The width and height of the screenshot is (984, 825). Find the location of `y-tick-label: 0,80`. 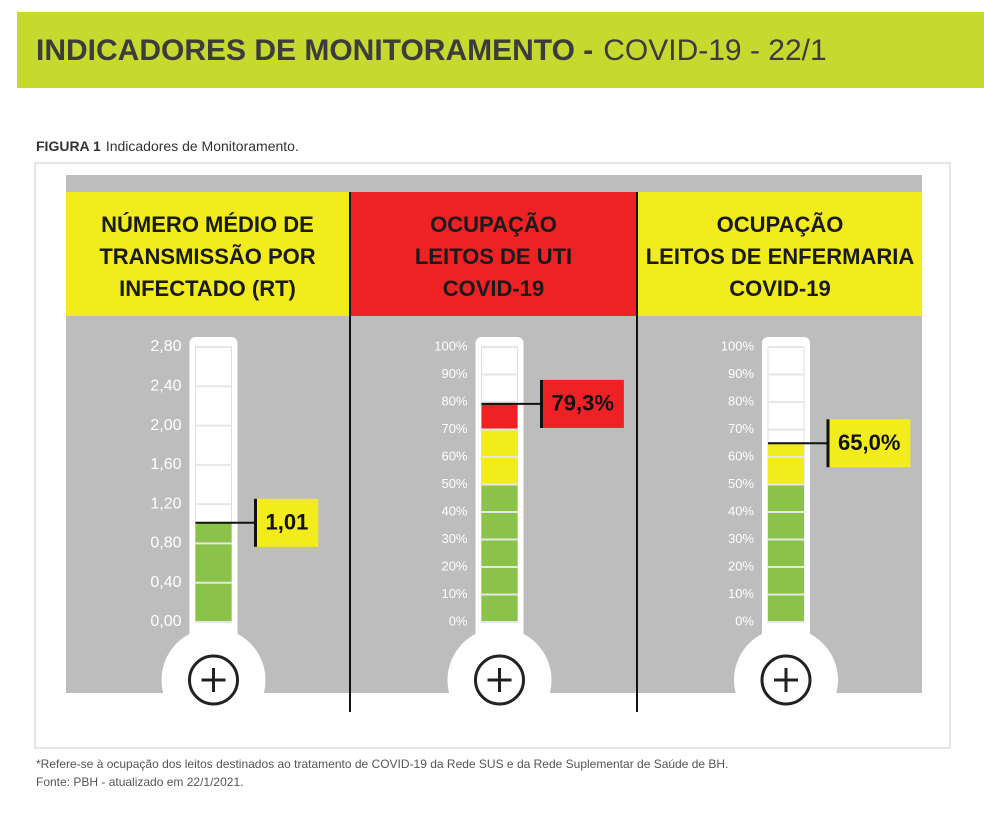

y-tick-label: 0,80 is located at coordinates (165, 543).